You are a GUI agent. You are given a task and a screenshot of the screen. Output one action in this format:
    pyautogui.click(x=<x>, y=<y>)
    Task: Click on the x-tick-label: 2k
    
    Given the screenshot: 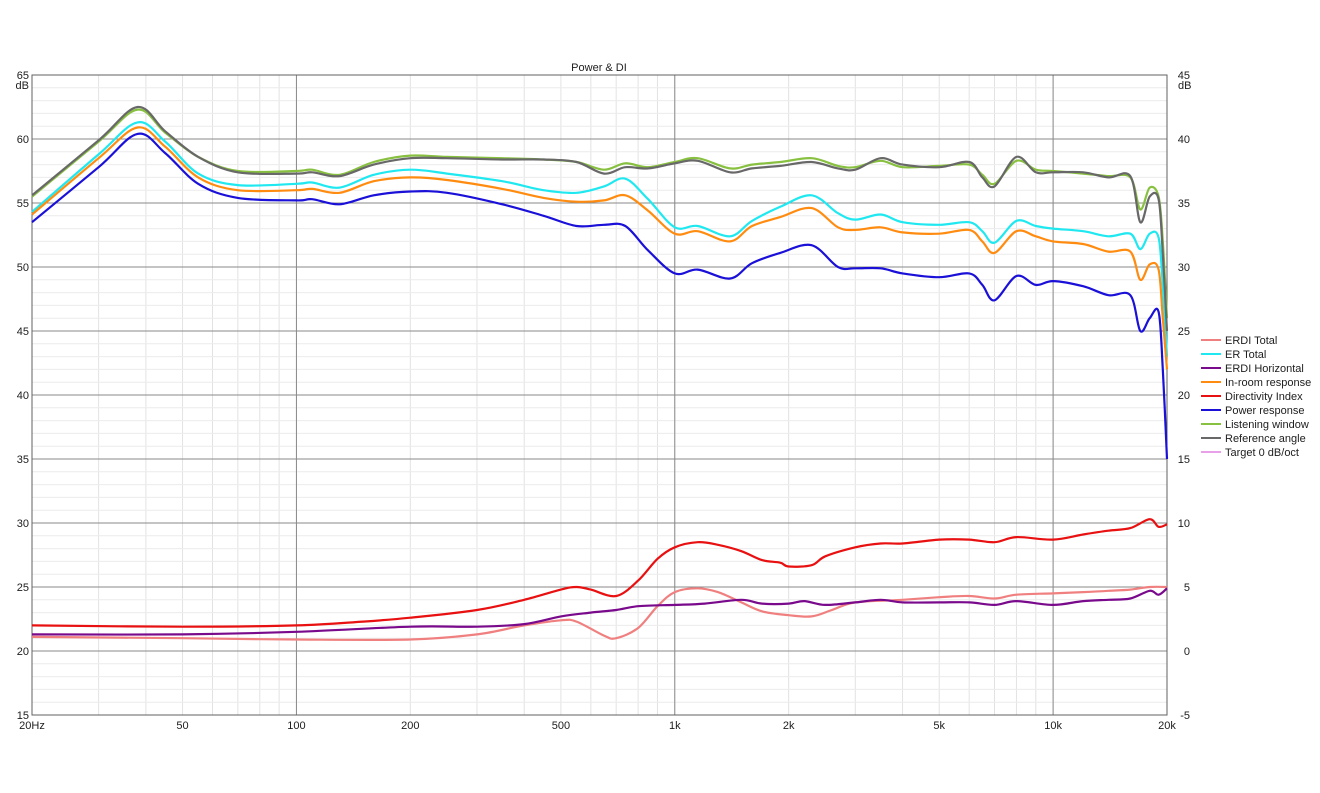 What is the action you would take?
    pyautogui.click(x=789, y=726)
    